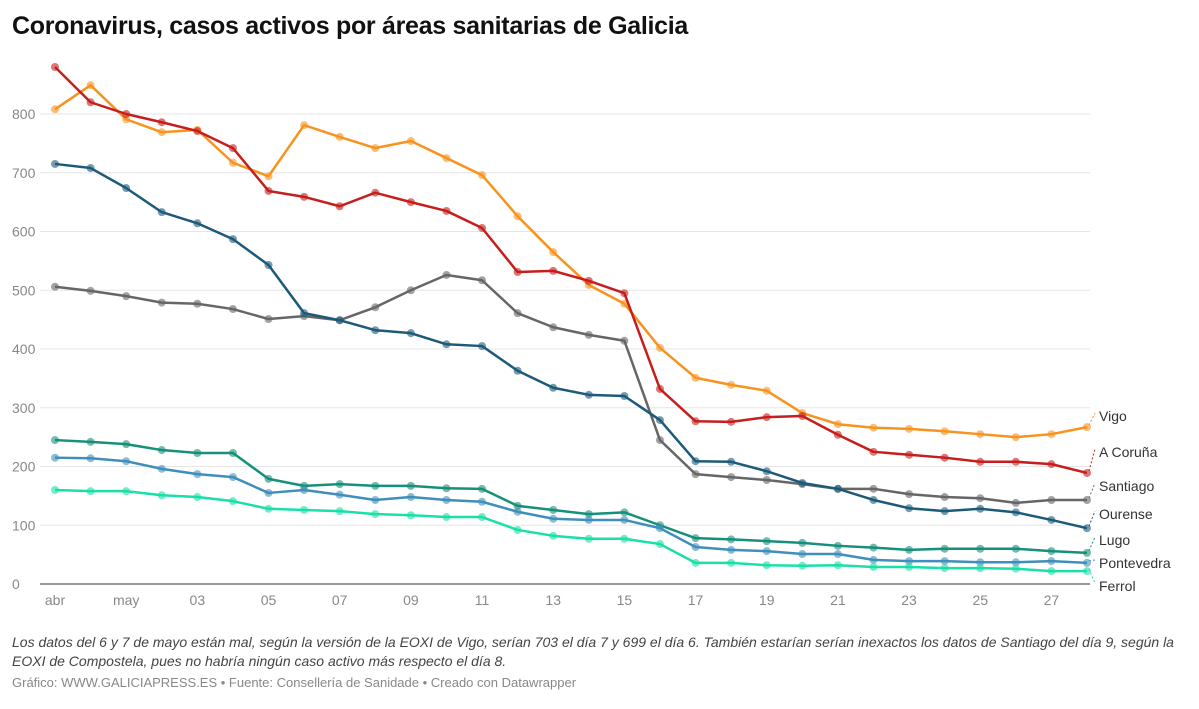  Describe the element at coordinates (1113, 416) in the screenshot. I see `series-label: Vigo` at that location.